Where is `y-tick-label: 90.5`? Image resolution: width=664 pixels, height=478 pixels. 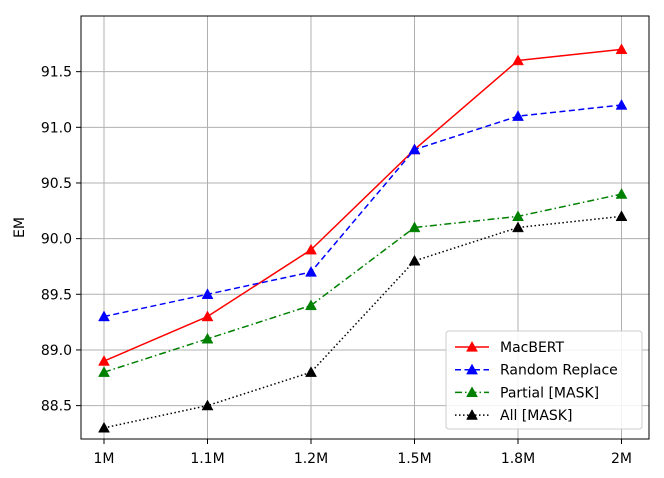
y-tick-label: 90.5 is located at coordinates (56, 184).